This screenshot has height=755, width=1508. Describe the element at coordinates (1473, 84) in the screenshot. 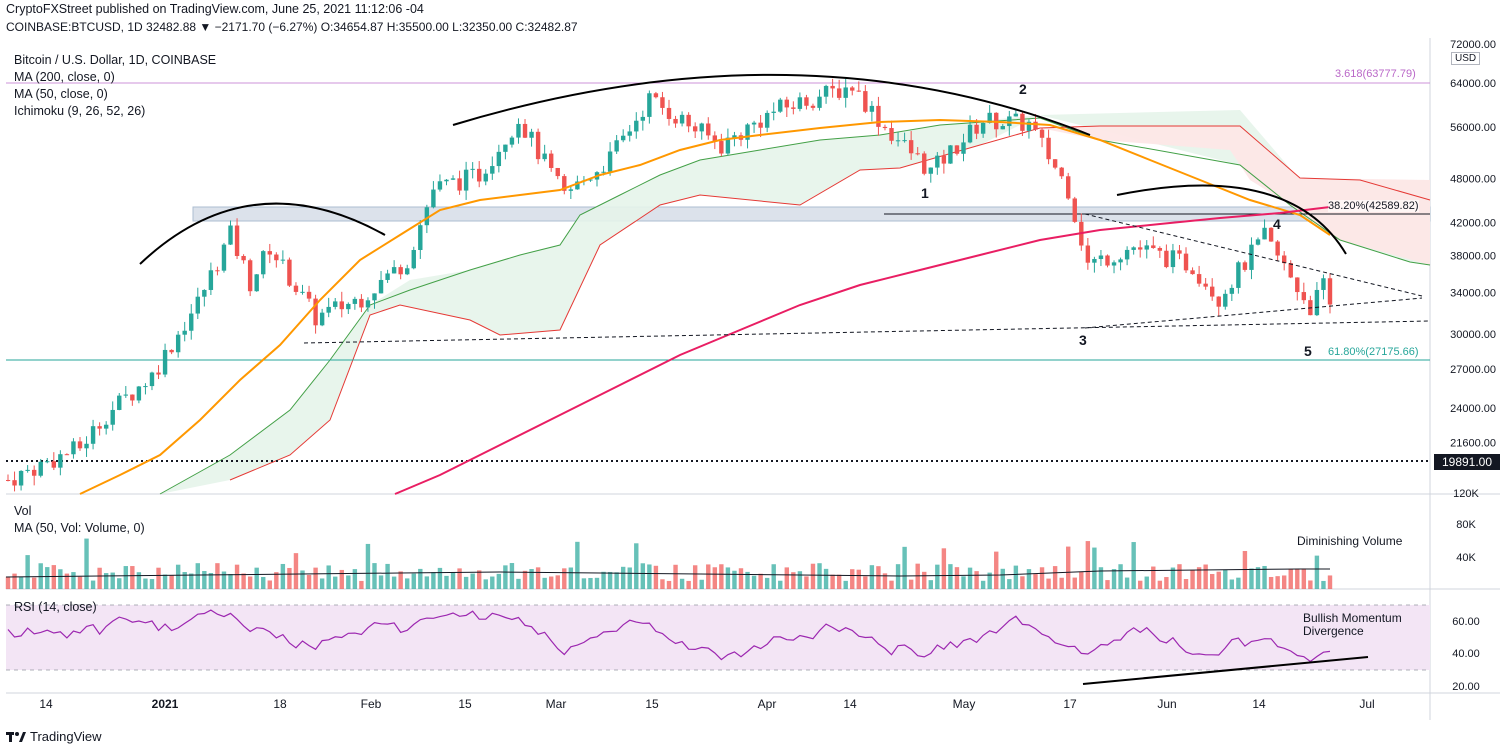

I see `price-tick-label: 64000.00` at that location.